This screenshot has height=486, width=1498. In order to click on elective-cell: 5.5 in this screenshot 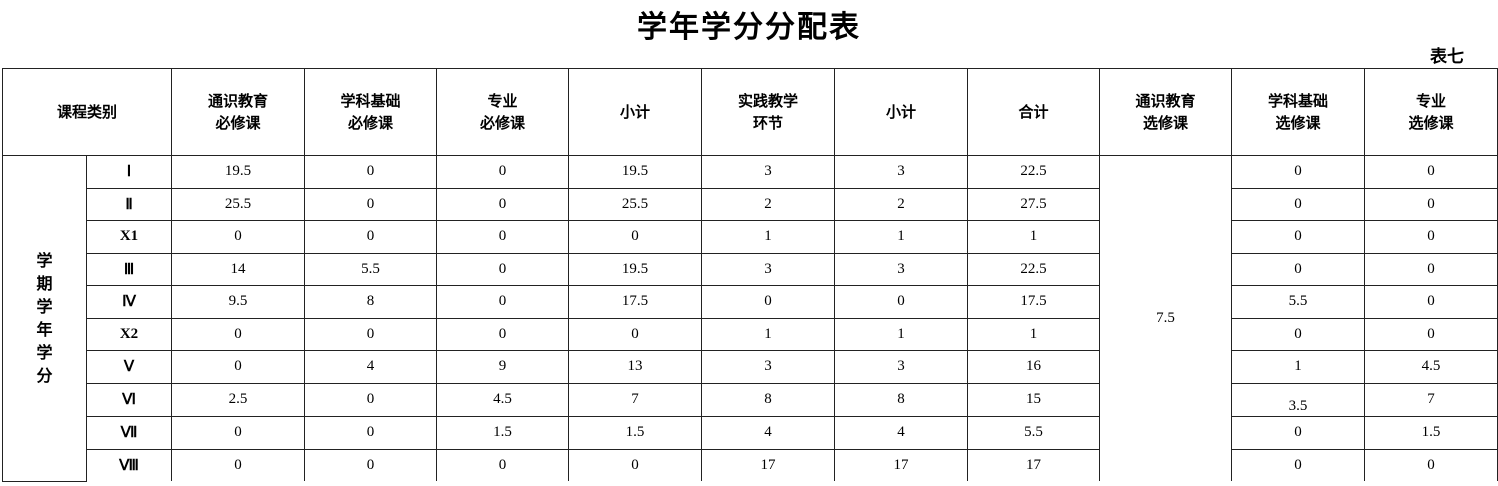, I will do `click(1298, 302)`.